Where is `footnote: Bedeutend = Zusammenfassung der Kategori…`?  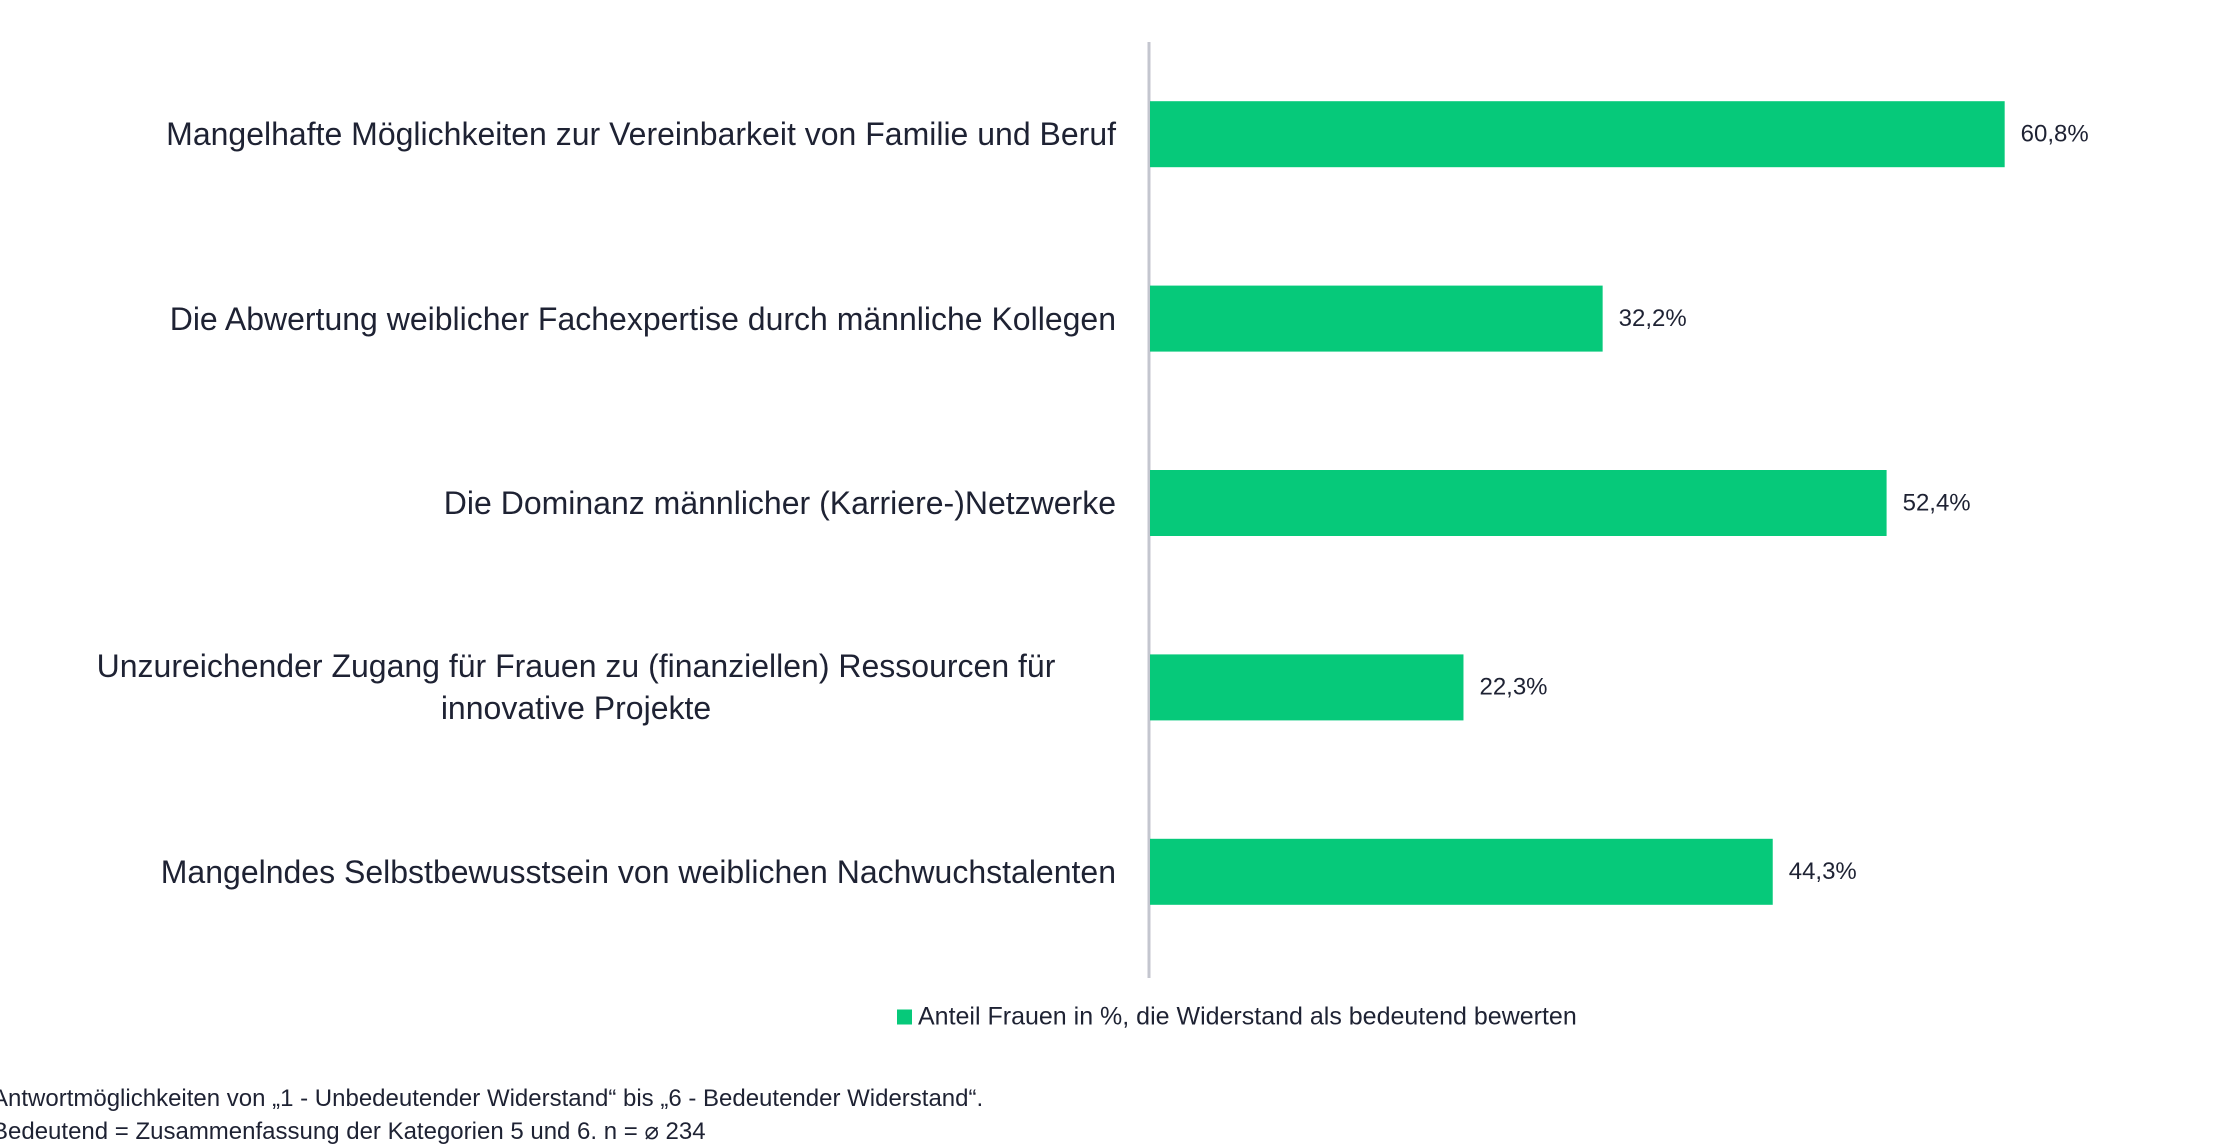
footnote: Bedeutend = Zusammenfassung der Kategori… is located at coordinates (353, 1131).